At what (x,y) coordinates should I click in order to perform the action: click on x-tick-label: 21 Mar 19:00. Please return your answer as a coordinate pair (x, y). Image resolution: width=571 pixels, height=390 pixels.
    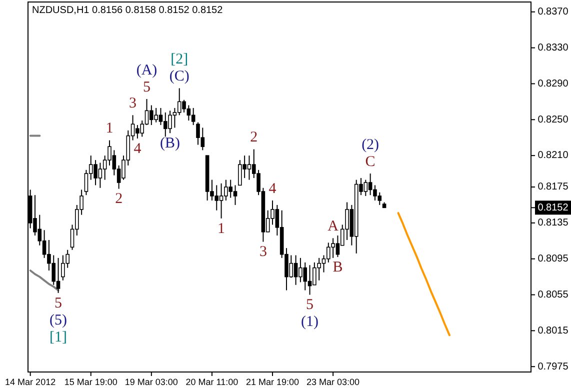
    Looking at the image, I should click on (273, 382).